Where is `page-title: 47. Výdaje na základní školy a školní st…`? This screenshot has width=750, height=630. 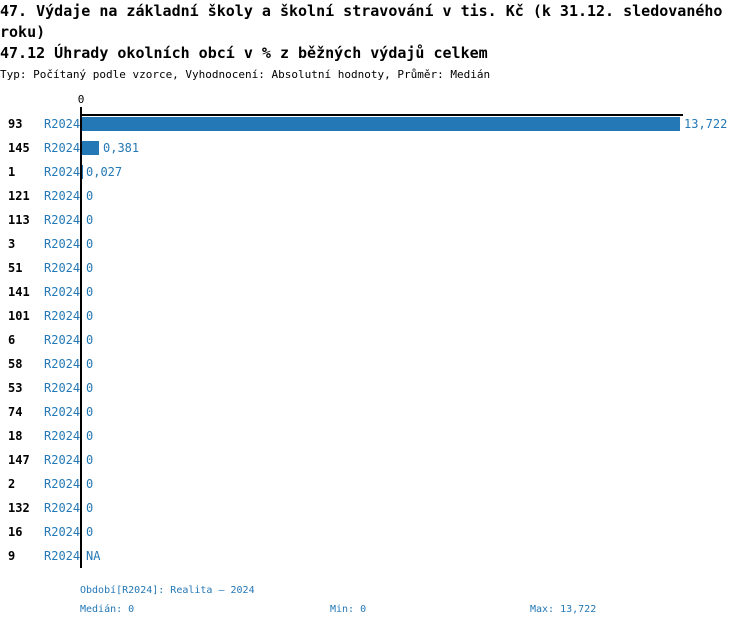 page-title: 47. Výdaje na základní školy a školní st… is located at coordinates (361, 21).